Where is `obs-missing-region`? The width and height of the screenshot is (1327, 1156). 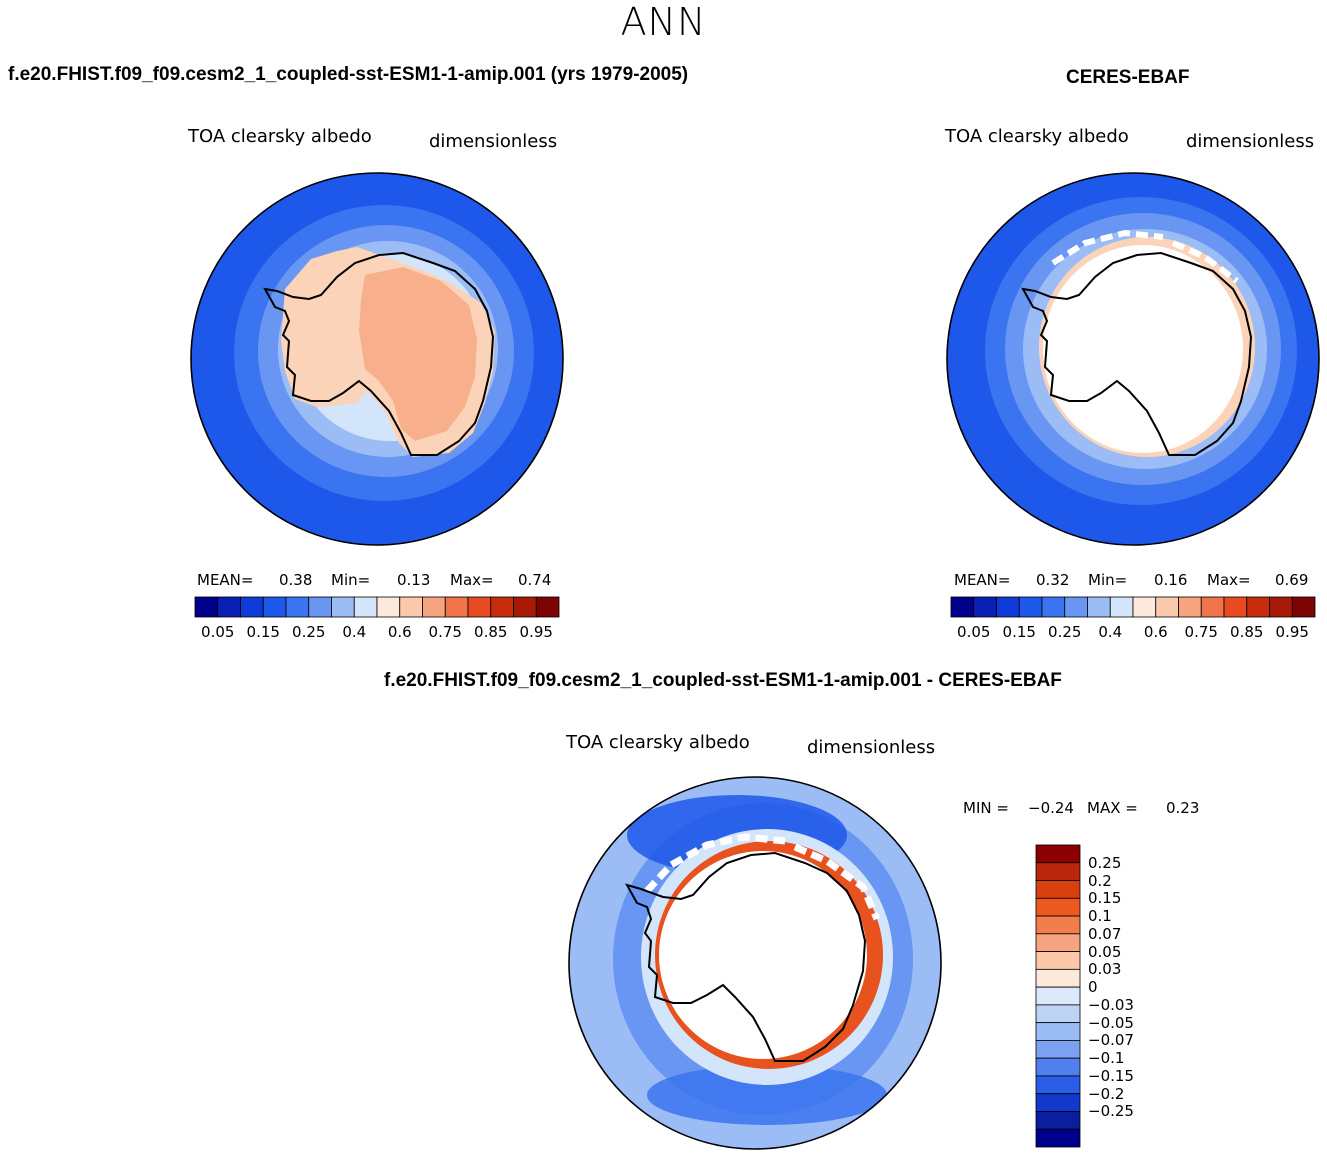
obs-missing-region is located at coordinates (1143, 349).